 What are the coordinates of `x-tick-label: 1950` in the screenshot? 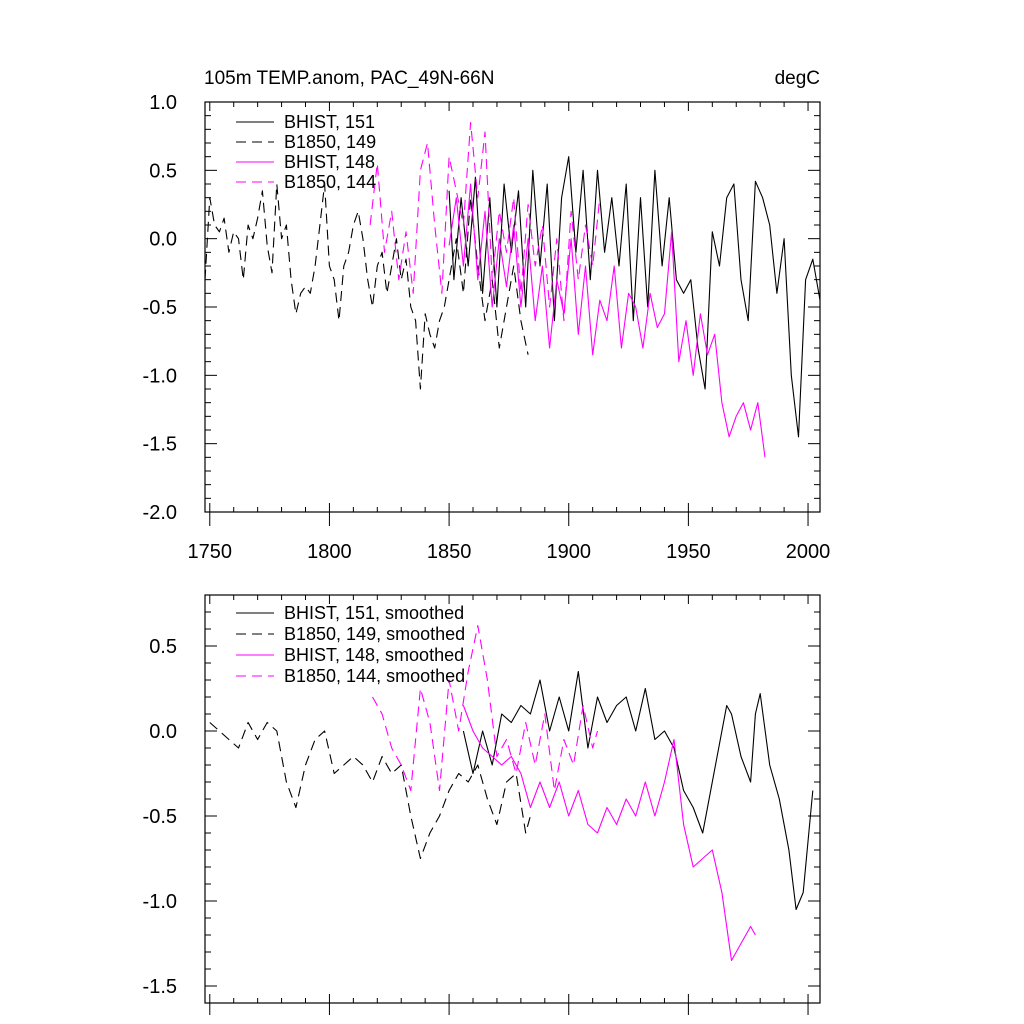 It's located at (688, 552).